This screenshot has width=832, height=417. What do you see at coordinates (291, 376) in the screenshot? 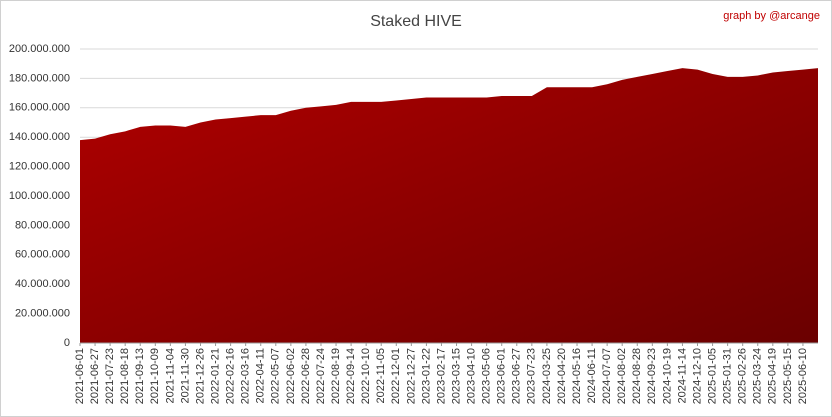
I see `x-tick-label: 2022-06-02` at bounding box center [291, 376].